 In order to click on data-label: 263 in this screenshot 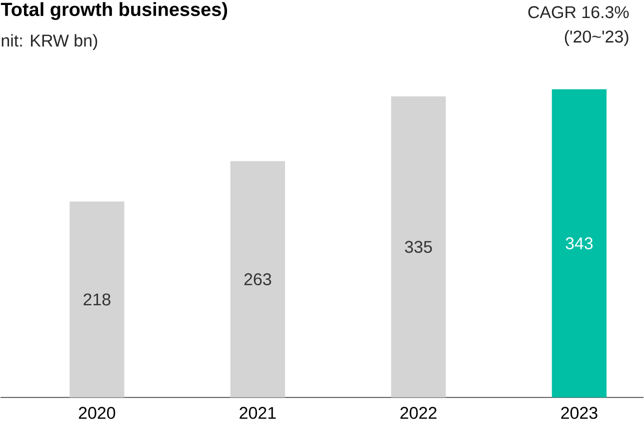, I will do `click(258, 279)`.